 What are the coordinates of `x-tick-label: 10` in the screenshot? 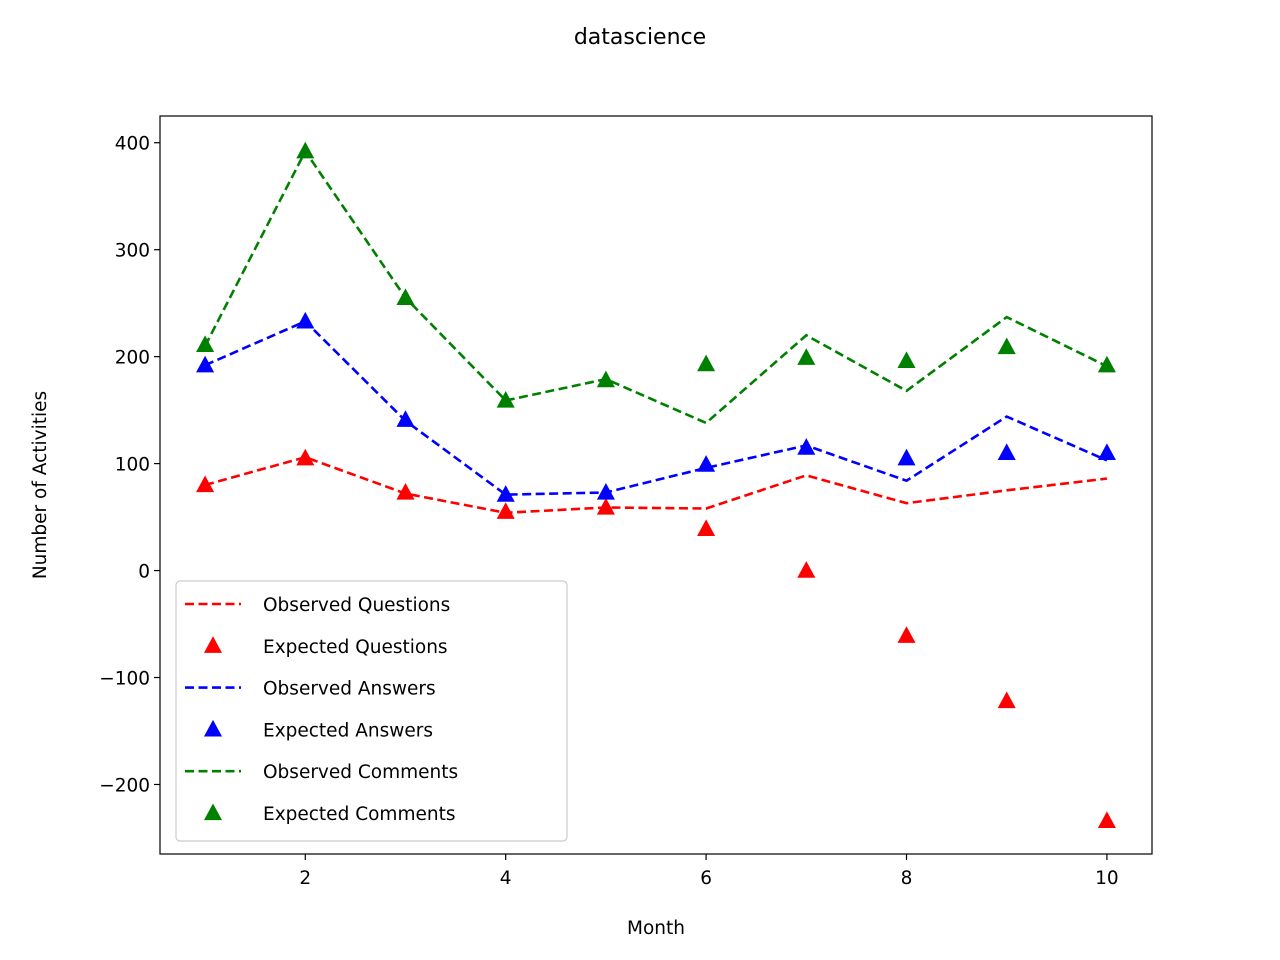 It's located at (1107, 878).